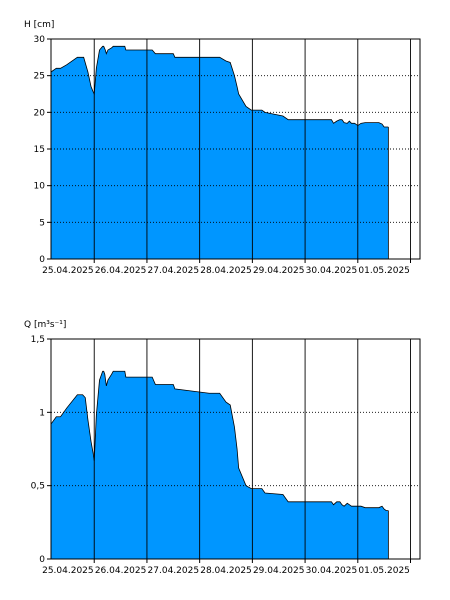 This screenshot has width=450, height=600. I want to click on discharge-xtick-label-0: 25.04.2025, so click(68, 571).